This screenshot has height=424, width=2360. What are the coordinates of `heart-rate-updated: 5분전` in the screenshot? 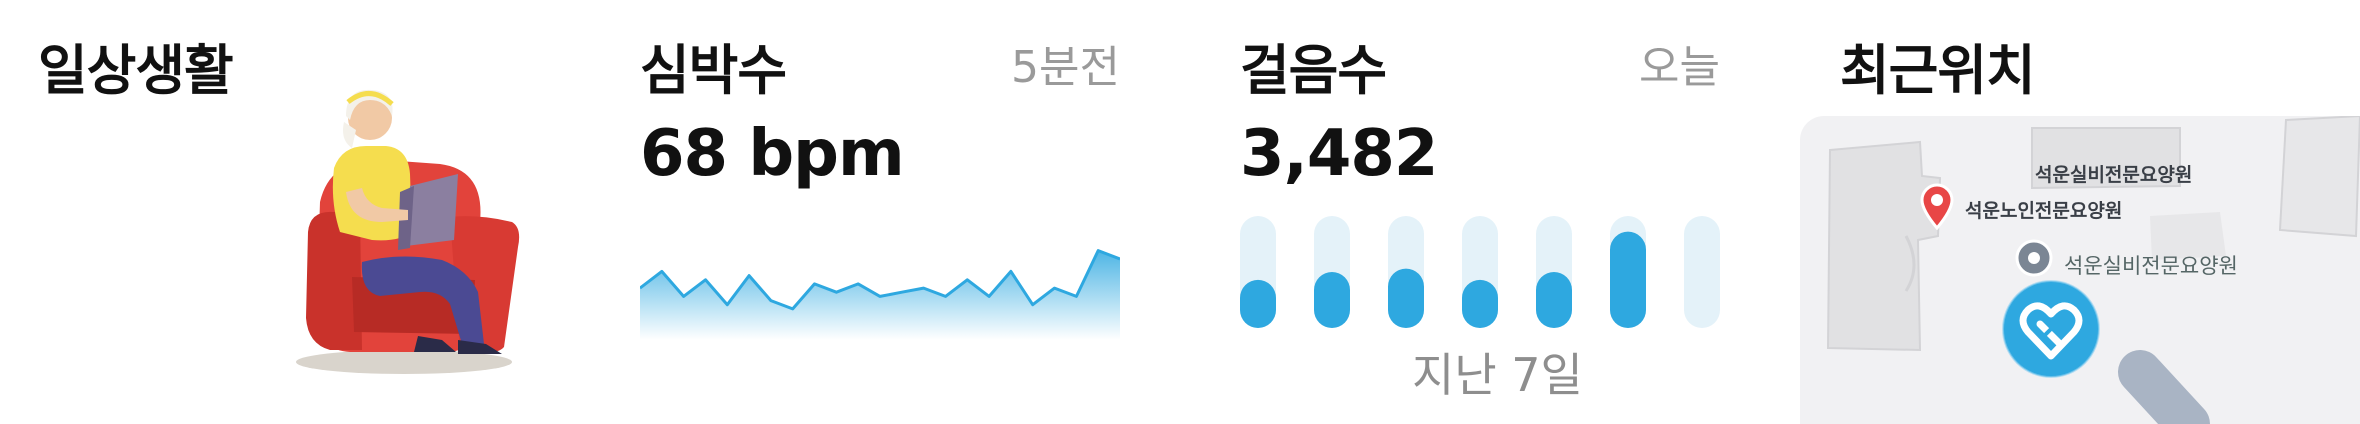 It's located at (1065, 67).